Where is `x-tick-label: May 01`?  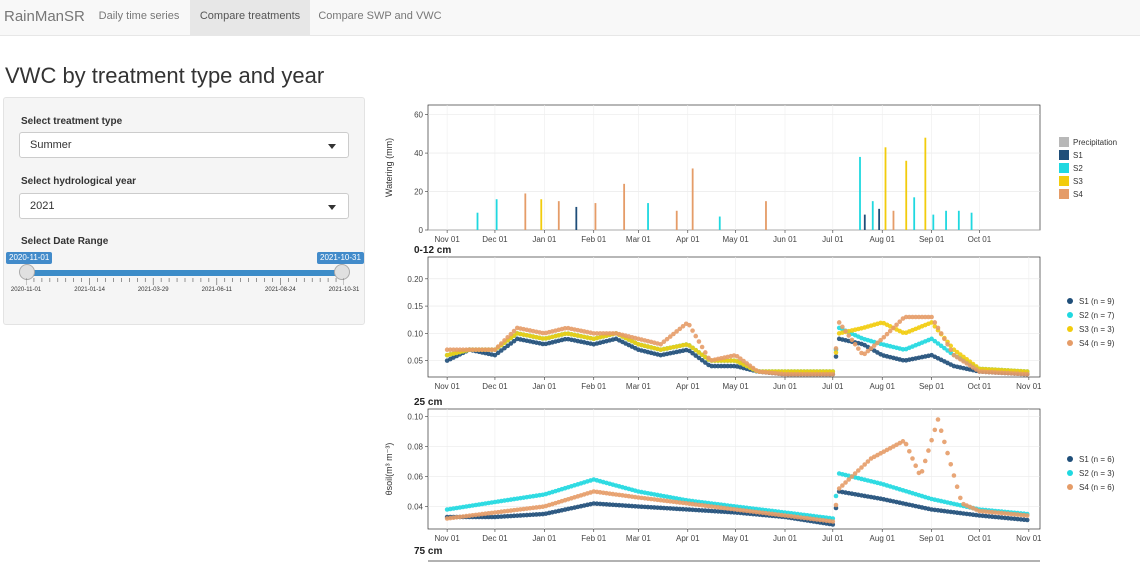 x-tick-label: May 01 is located at coordinates (735, 239).